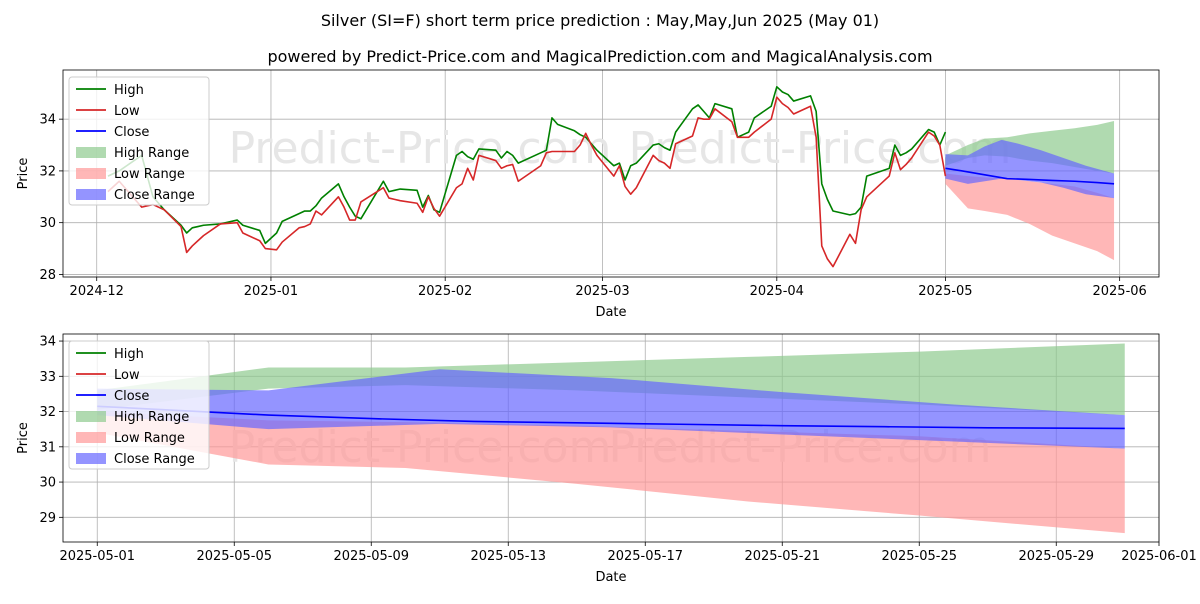 This screenshot has width=1200, height=604. Describe the element at coordinates (777, 291) in the screenshot. I see `x-tick-label: 2025-04` at that location.